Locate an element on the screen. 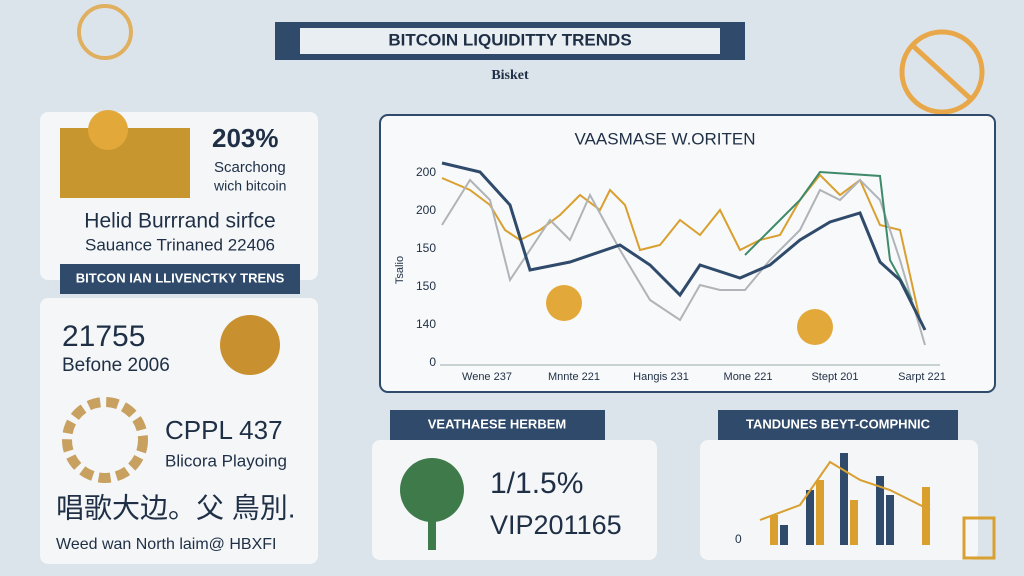 This screenshot has width=1024, height=576. banner-text: VEATHAESE HERBEM is located at coordinates (497, 423).